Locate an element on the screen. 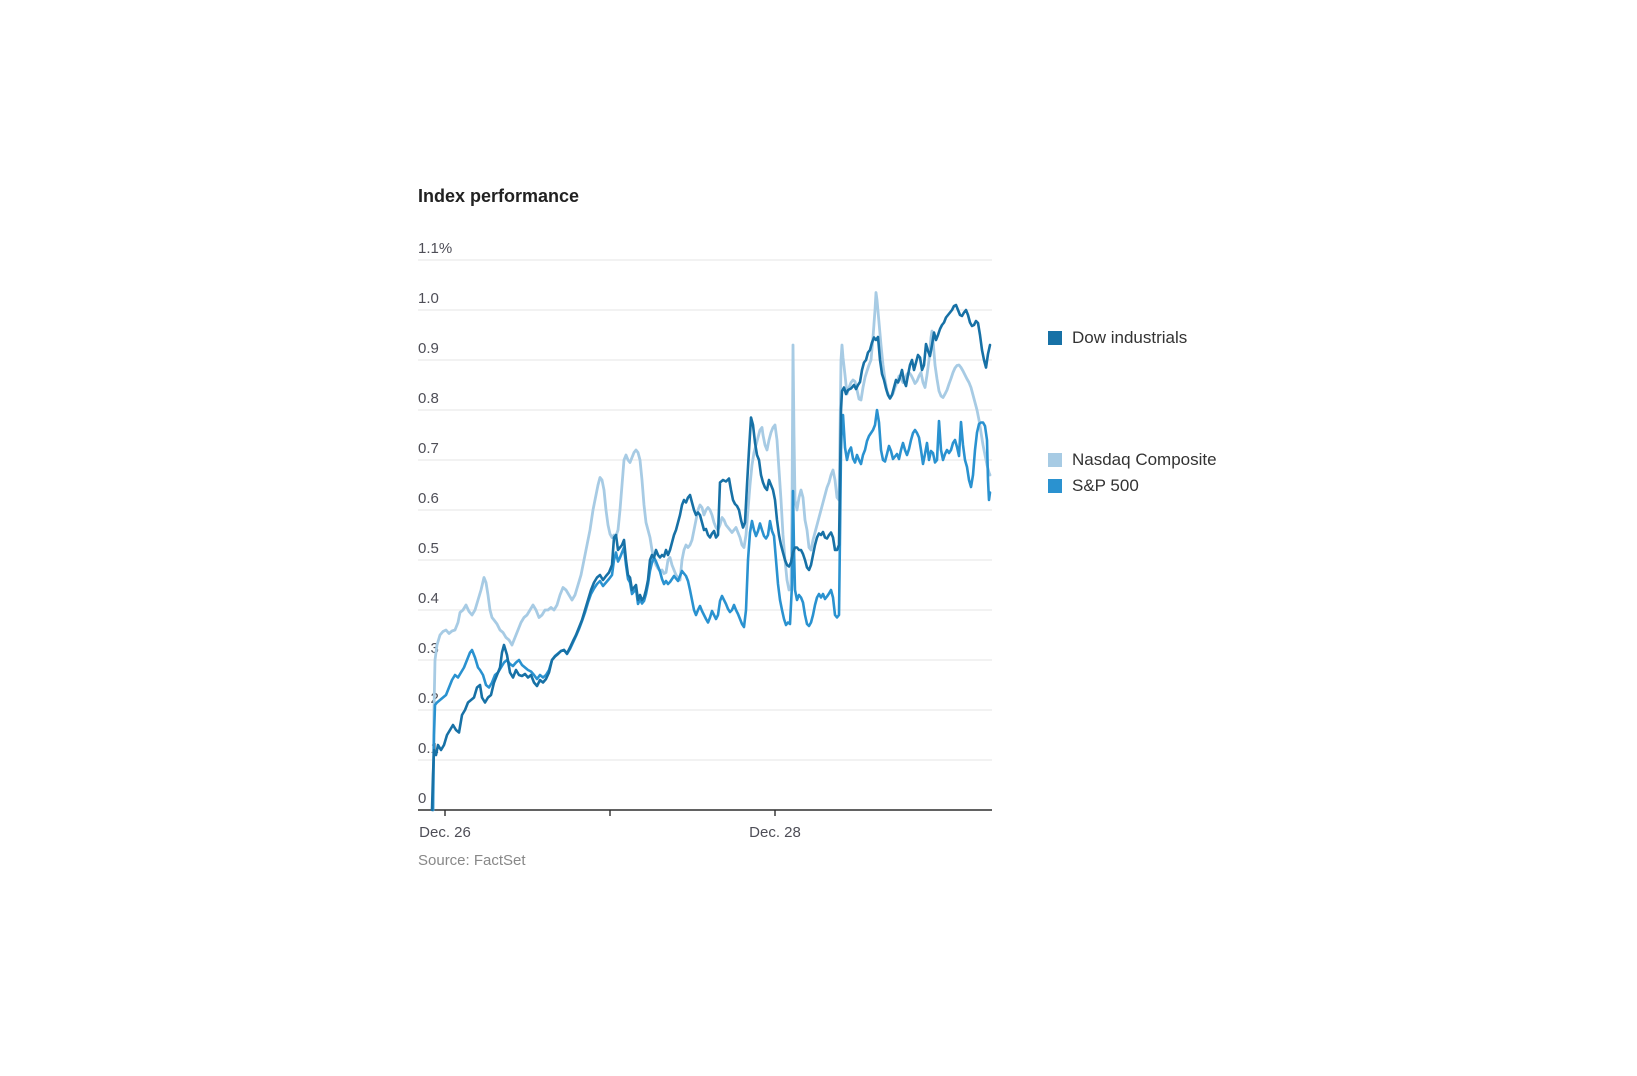 This screenshot has height=1076, width=1637. nasdaq-composite-swatch is located at coordinates (1055, 460).